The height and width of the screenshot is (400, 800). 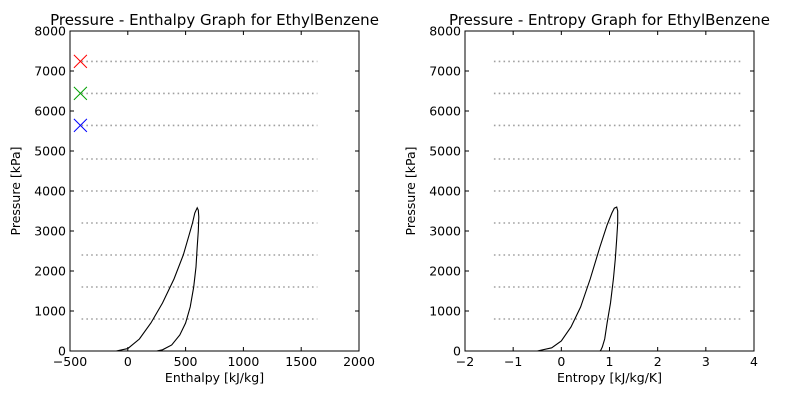 What do you see at coordinates (62, 351) in the screenshot?
I see `enthalpy-y-tick-label: 0` at bounding box center [62, 351].